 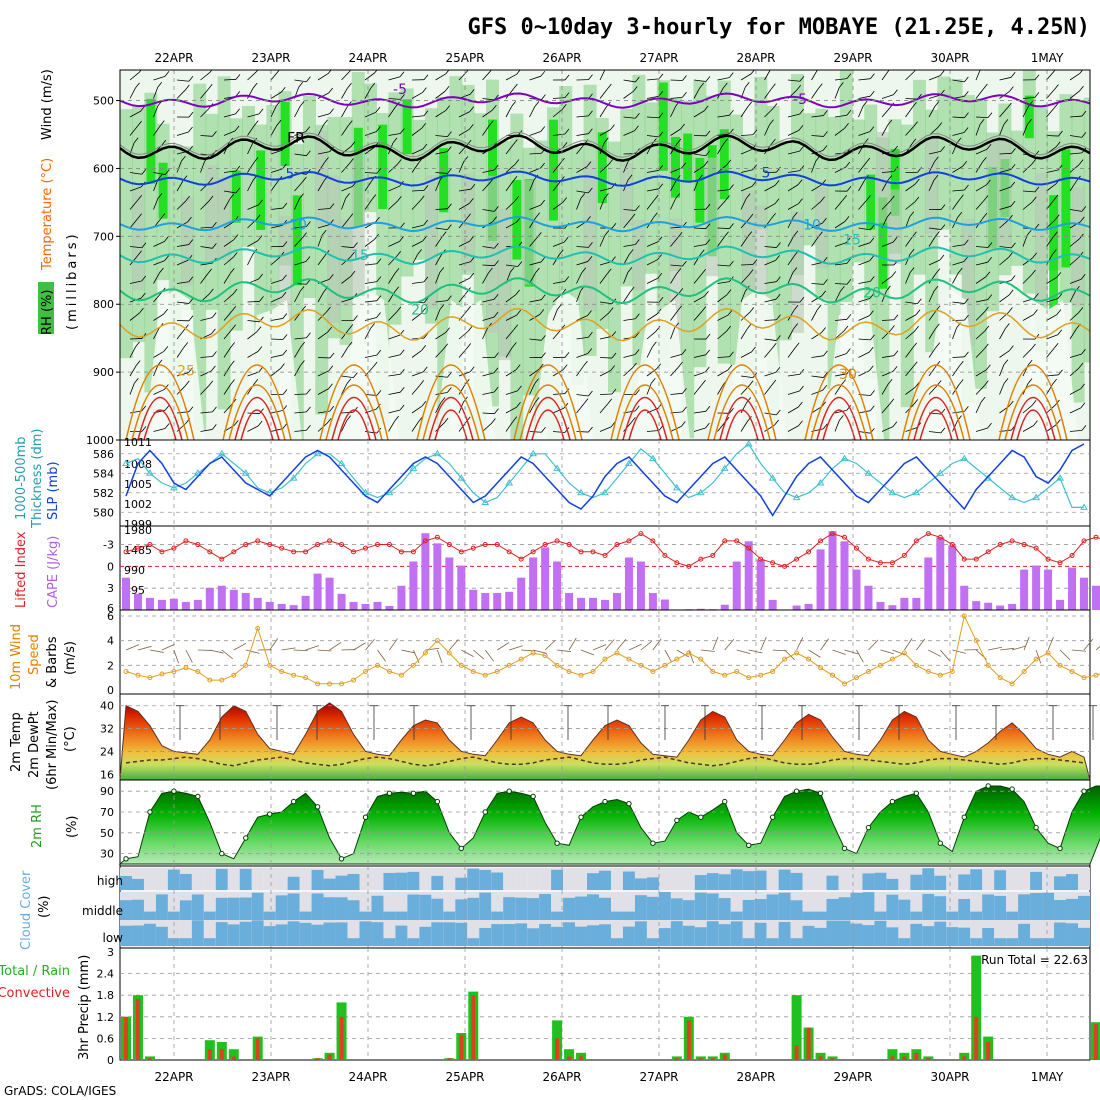 What do you see at coordinates (1026, 643) in the screenshot?
I see `wind10-barb` at bounding box center [1026, 643].